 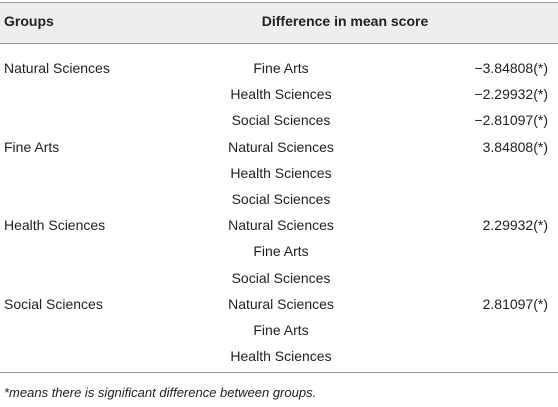 What do you see at coordinates (279, 372) in the screenshot?
I see `bottom-rule` at bounding box center [279, 372].